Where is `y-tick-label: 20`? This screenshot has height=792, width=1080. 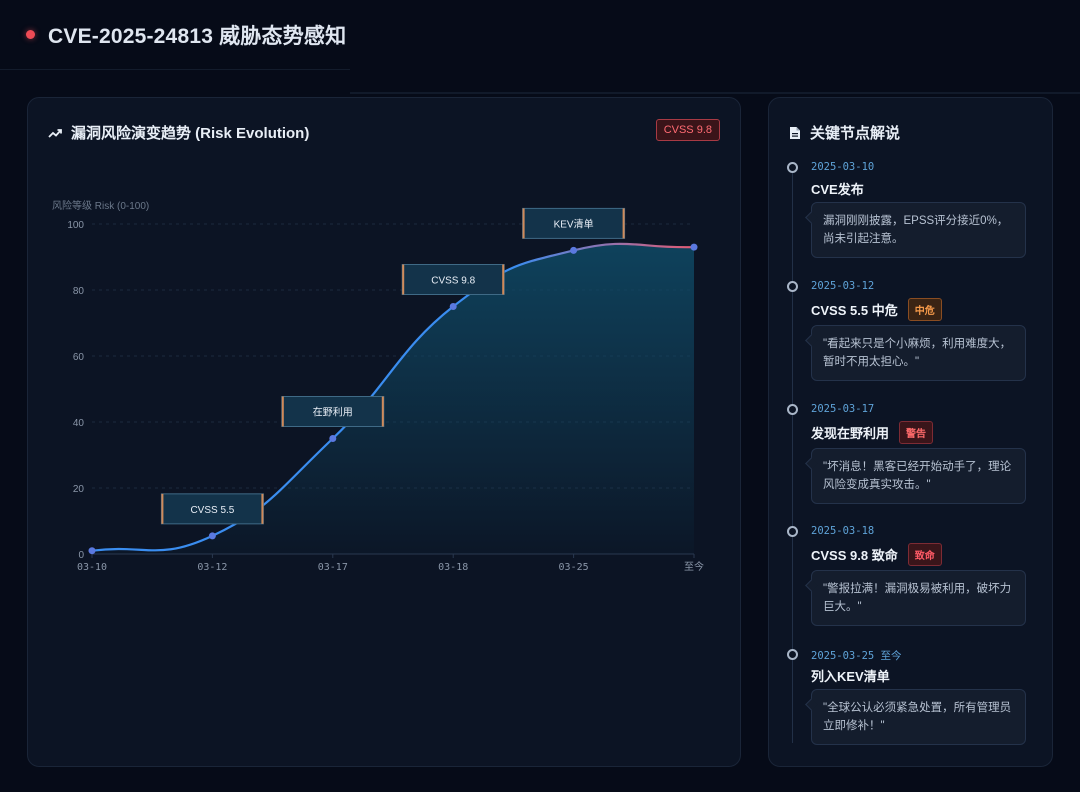 y-tick-label: 20 is located at coordinates (79, 489).